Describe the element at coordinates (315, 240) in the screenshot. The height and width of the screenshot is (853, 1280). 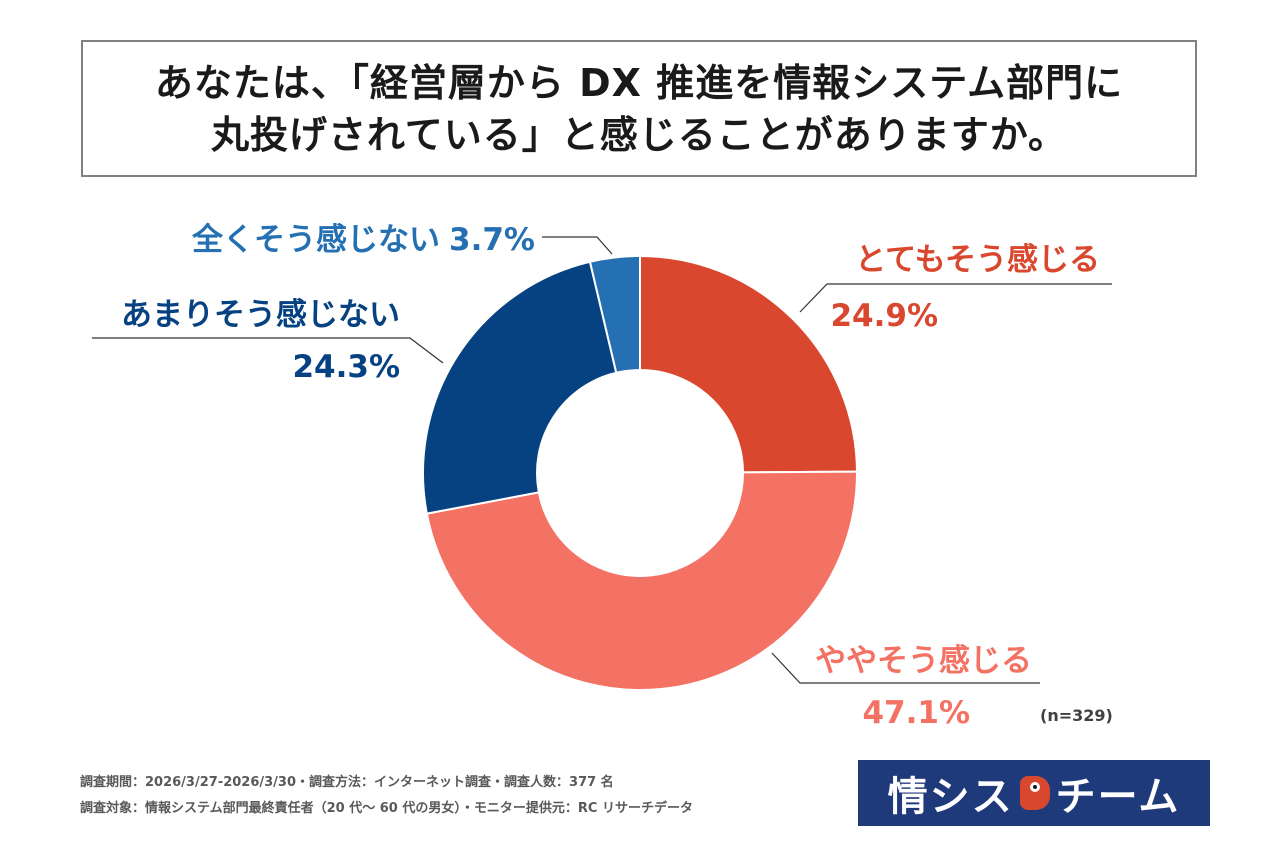
I see `label-mattaku: 全くそう感じない` at that location.